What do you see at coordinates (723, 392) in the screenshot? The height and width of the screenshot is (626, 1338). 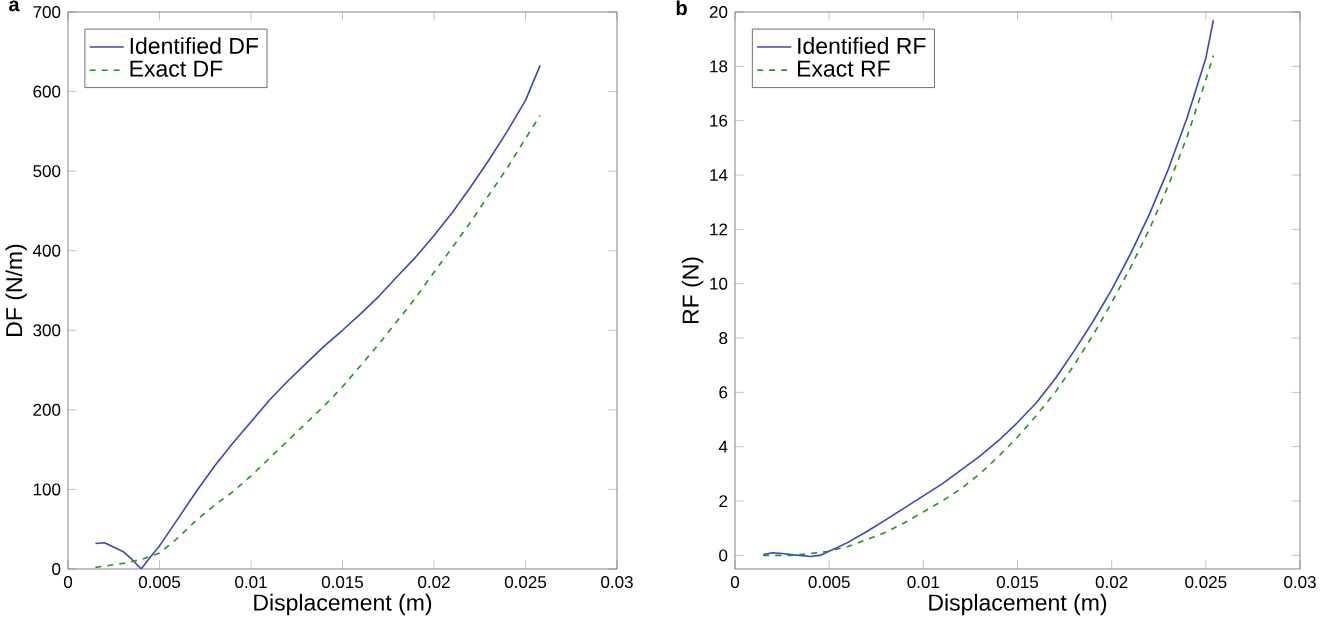 I see `y-tick-label: 6` at bounding box center [723, 392].